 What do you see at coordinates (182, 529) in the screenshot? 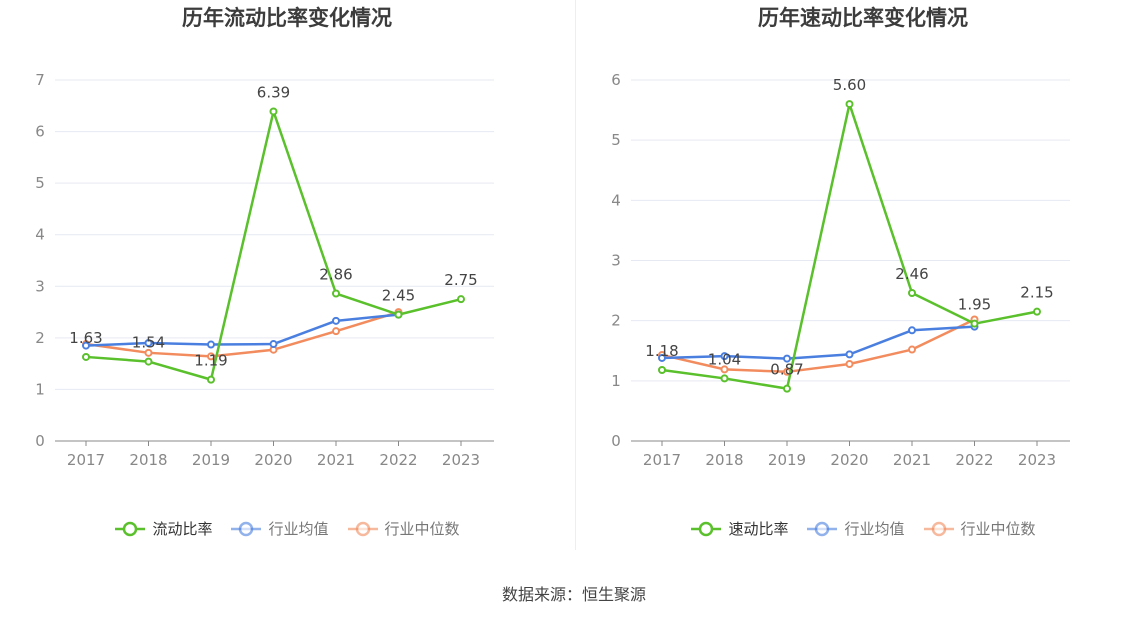
I see `legend-label: 流动比率` at bounding box center [182, 529].